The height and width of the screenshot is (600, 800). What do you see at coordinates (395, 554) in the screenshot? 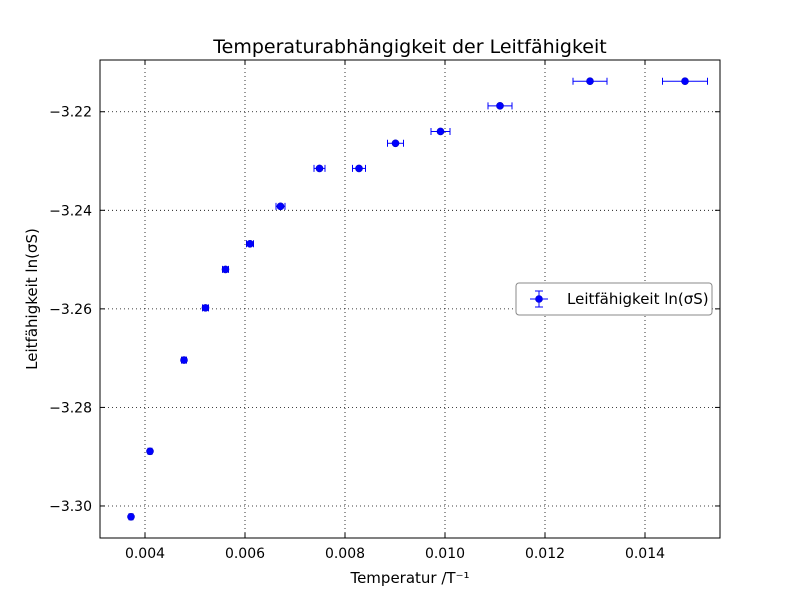
I see `x-tick-labels: 0.004 0.006 0.008 0.010 0.012 0.014` at bounding box center [395, 554].